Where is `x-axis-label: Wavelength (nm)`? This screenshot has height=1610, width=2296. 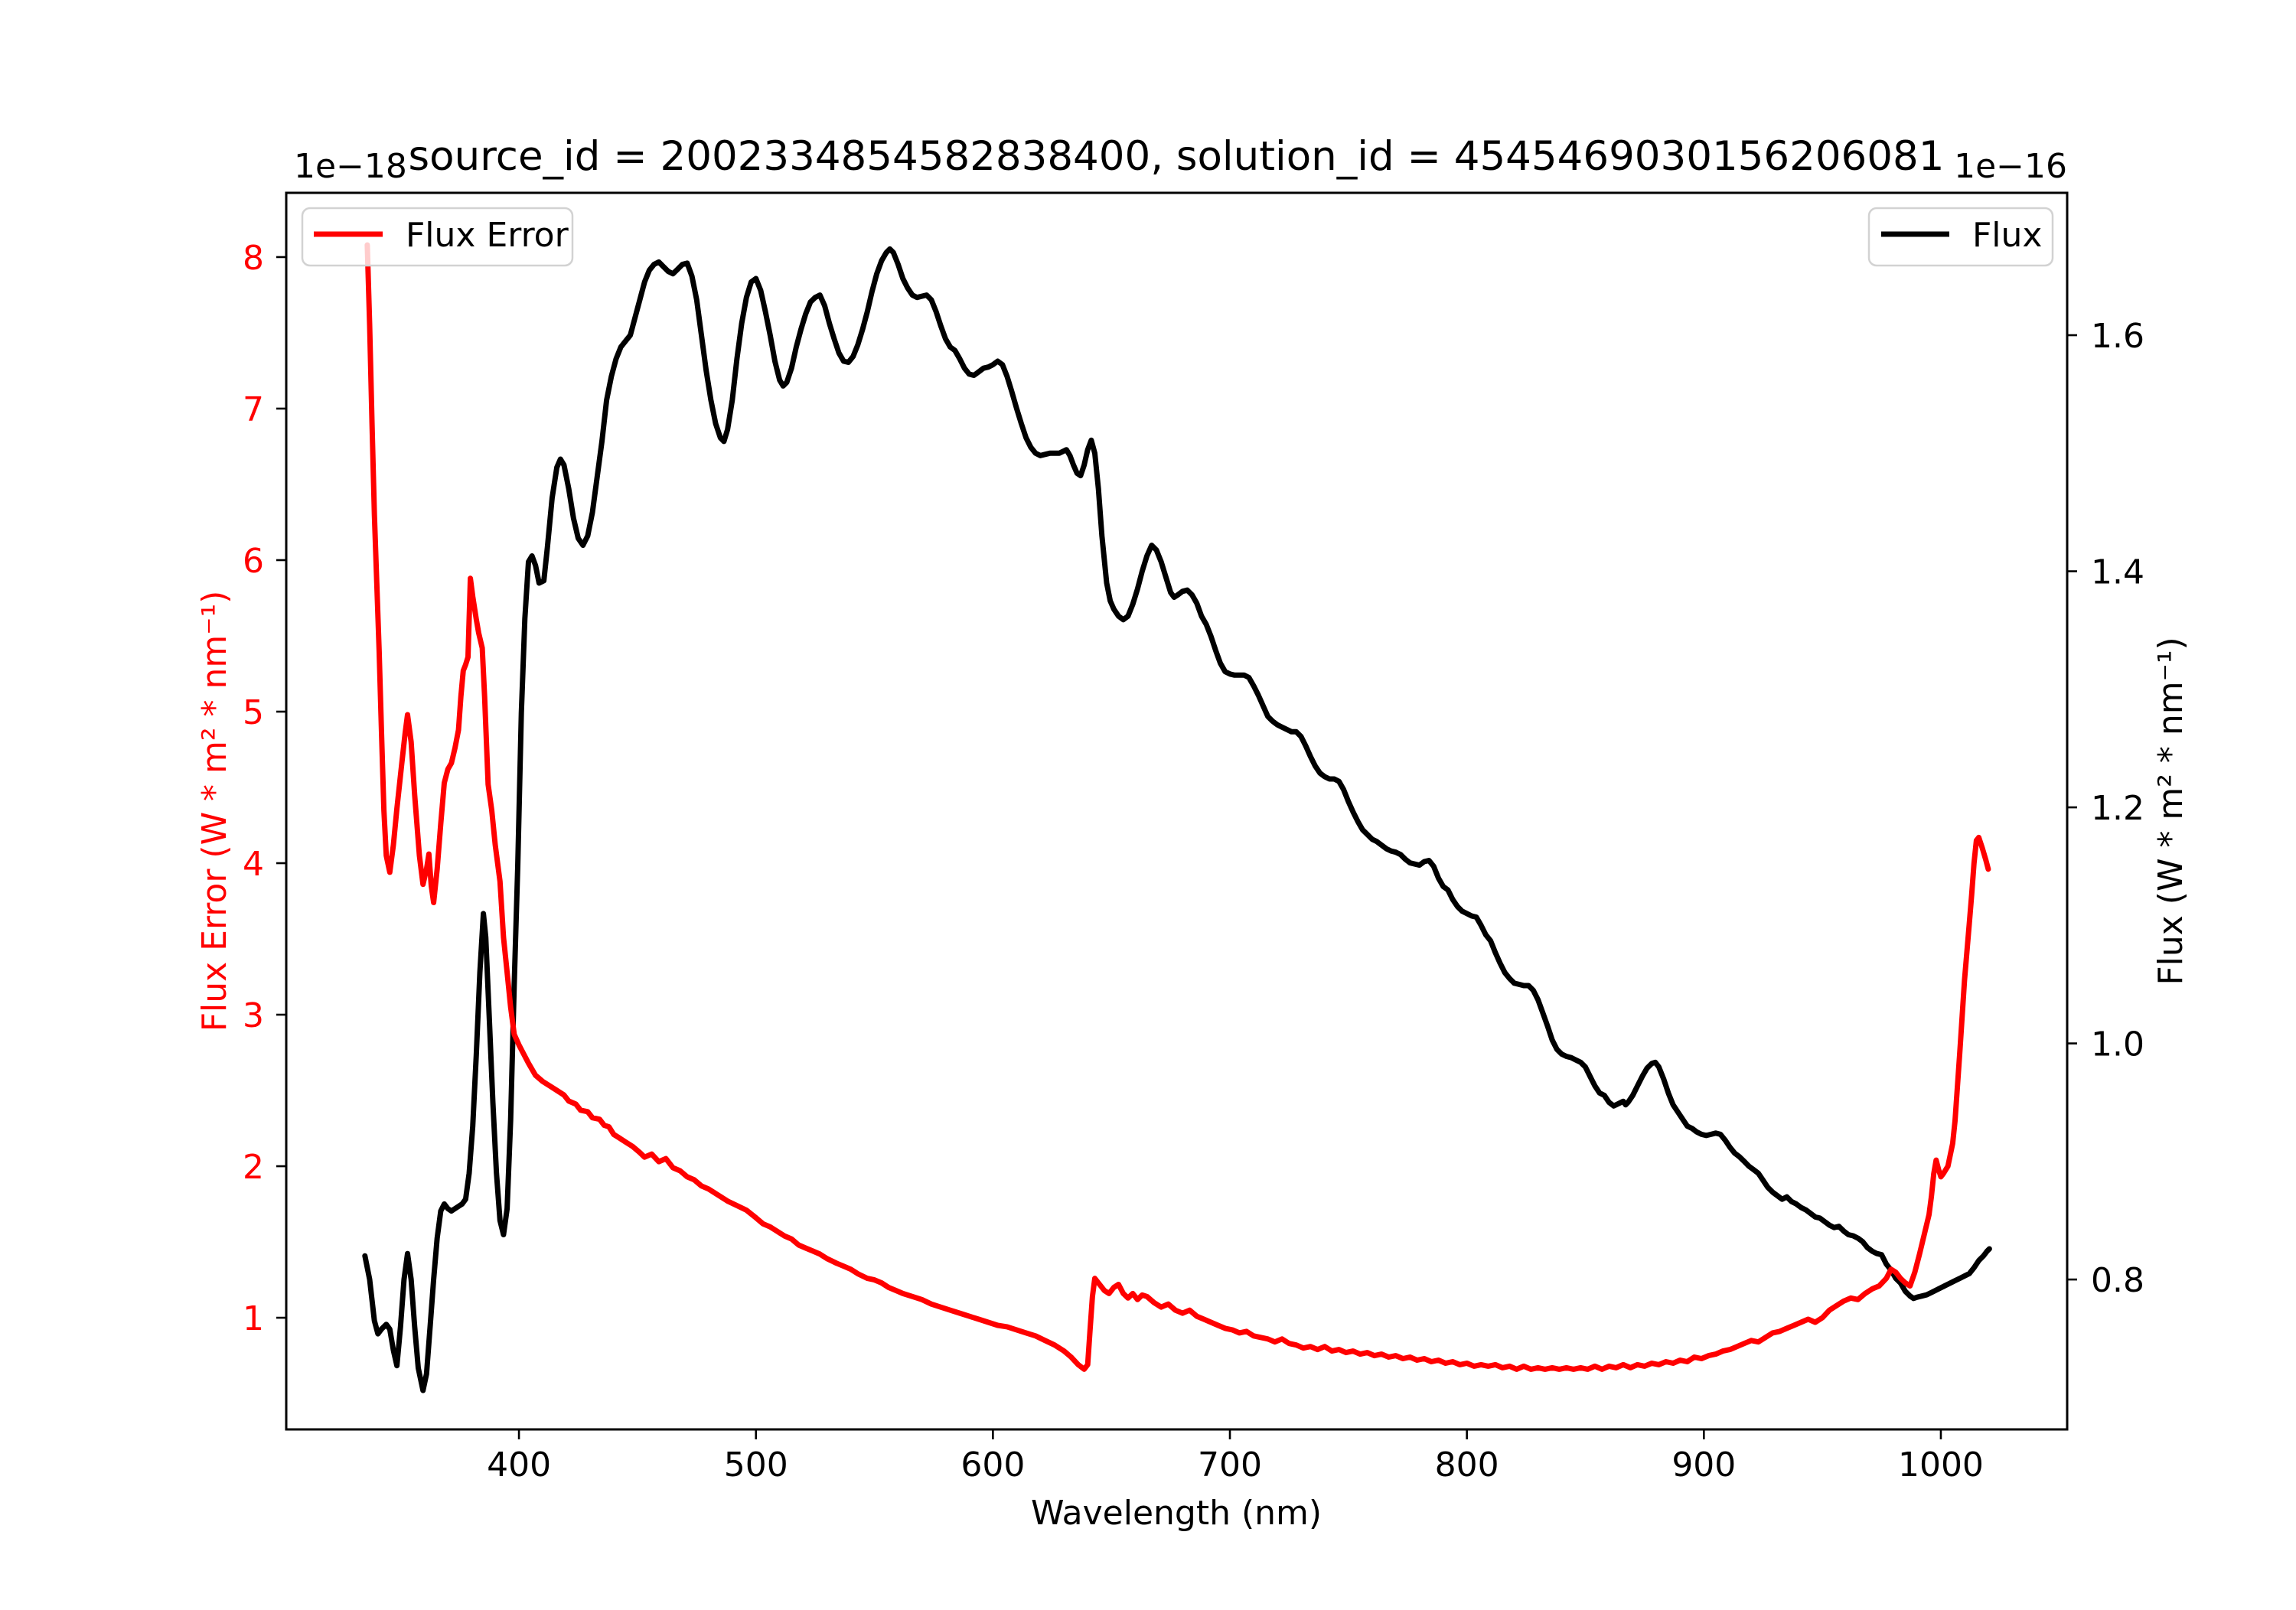 x-axis-label: Wavelength (nm) is located at coordinates (1176, 1513).